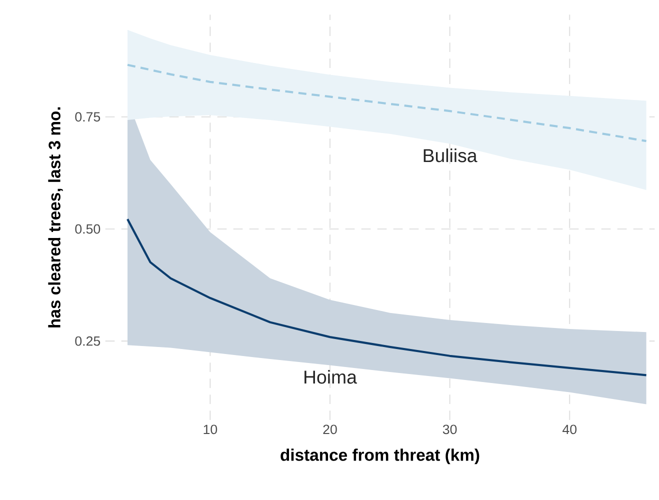 The height and width of the screenshot is (500, 659). What do you see at coordinates (387, 103) in the screenshot?
I see `line-series` at bounding box center [387, 103].